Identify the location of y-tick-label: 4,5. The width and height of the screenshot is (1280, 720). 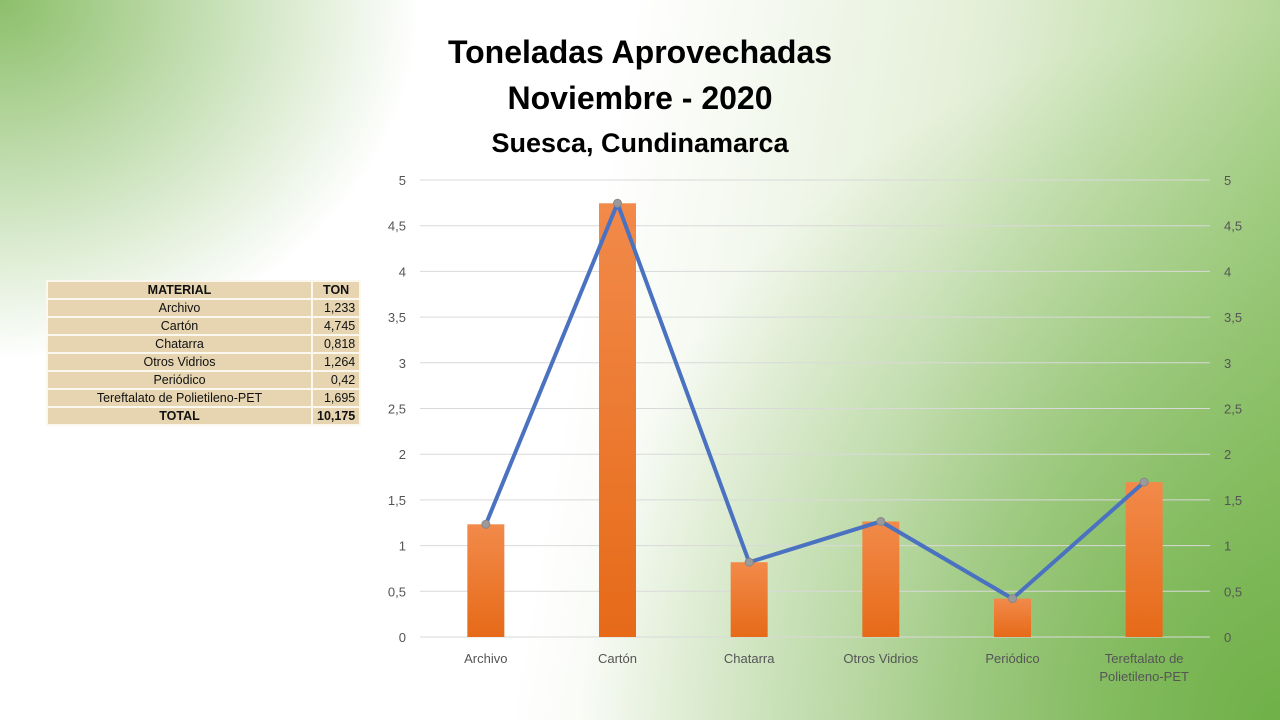
(397, 226).